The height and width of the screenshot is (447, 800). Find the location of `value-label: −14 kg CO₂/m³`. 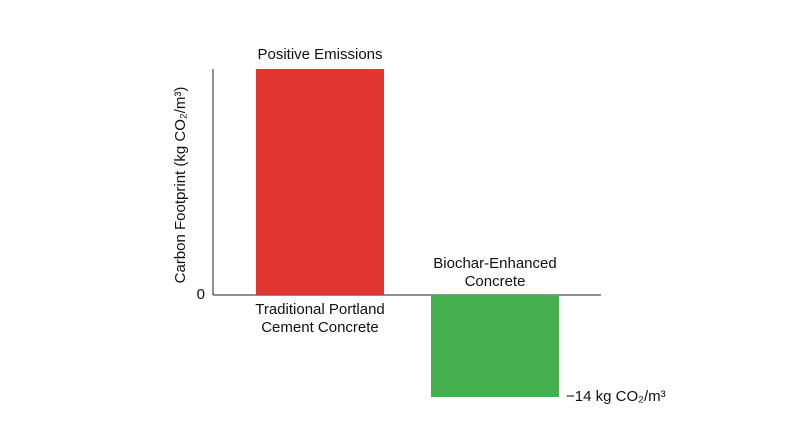

value-label: −14 kg CO₂/m³ is located at coordinates (616, 396).